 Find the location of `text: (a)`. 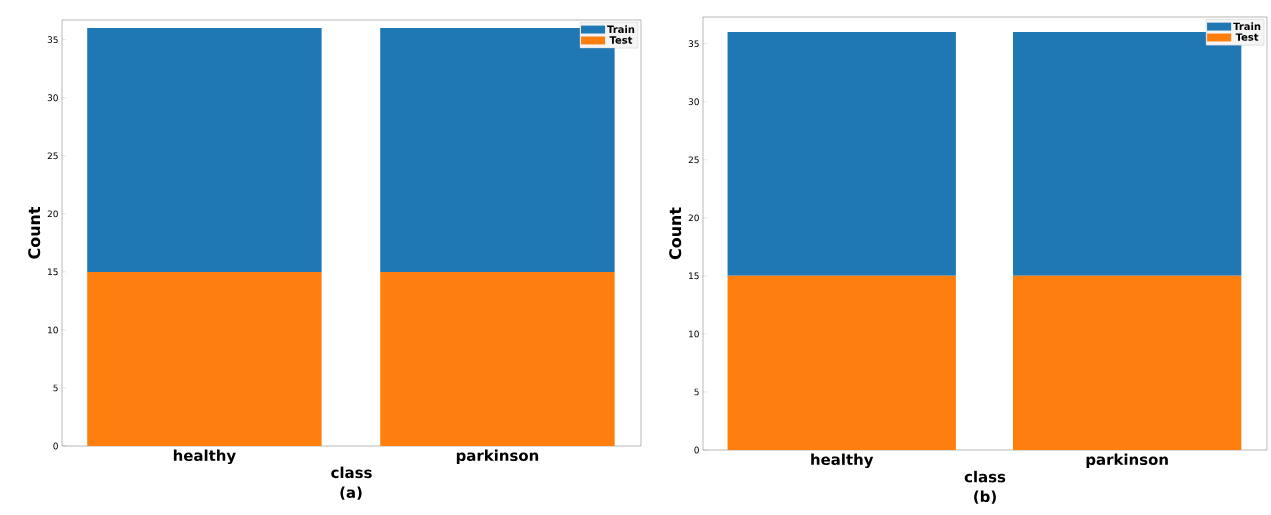

text: (a) is located at coordinates (351, 493).